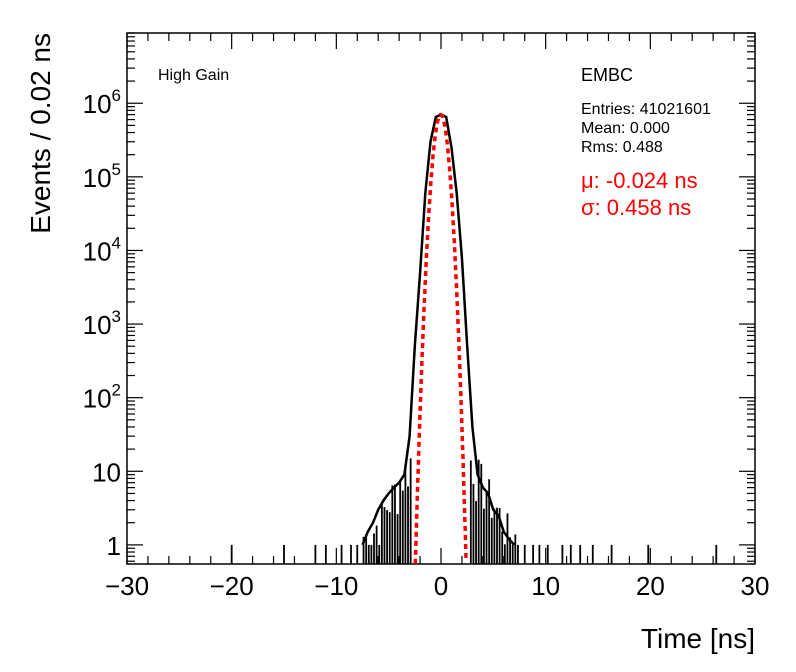 The height and width of the screenshot is (672, 796). What do you see at coordinates (127, 586) in the screenshot?
I see `x-tick-label: −30` at bounding box center [127, 586].